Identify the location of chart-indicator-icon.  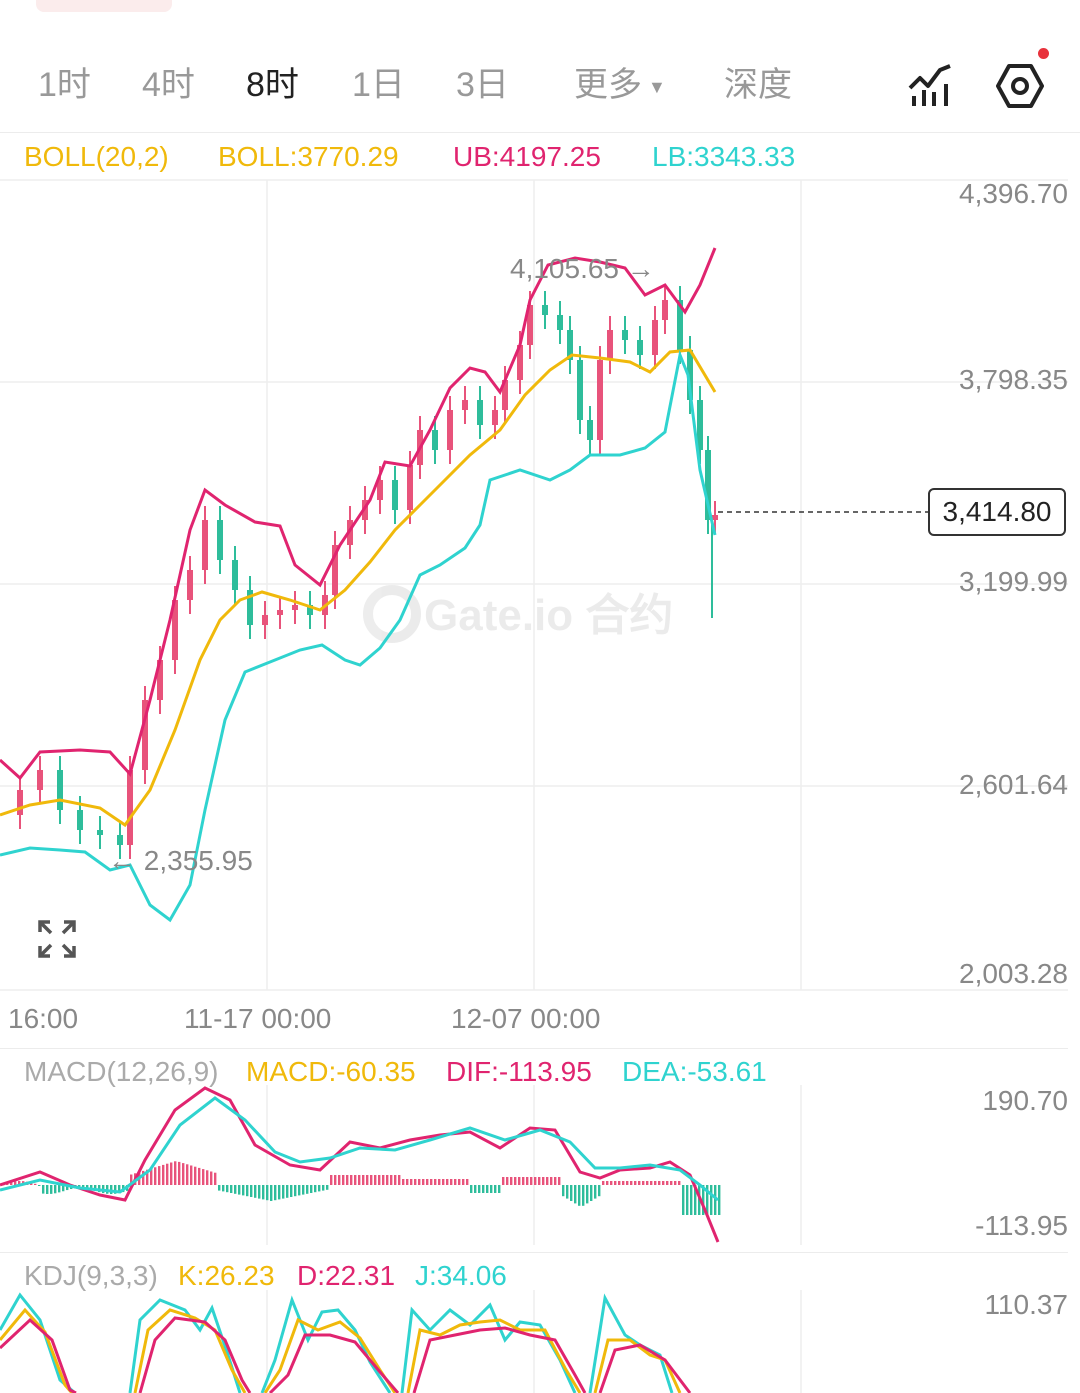
(930, 86).